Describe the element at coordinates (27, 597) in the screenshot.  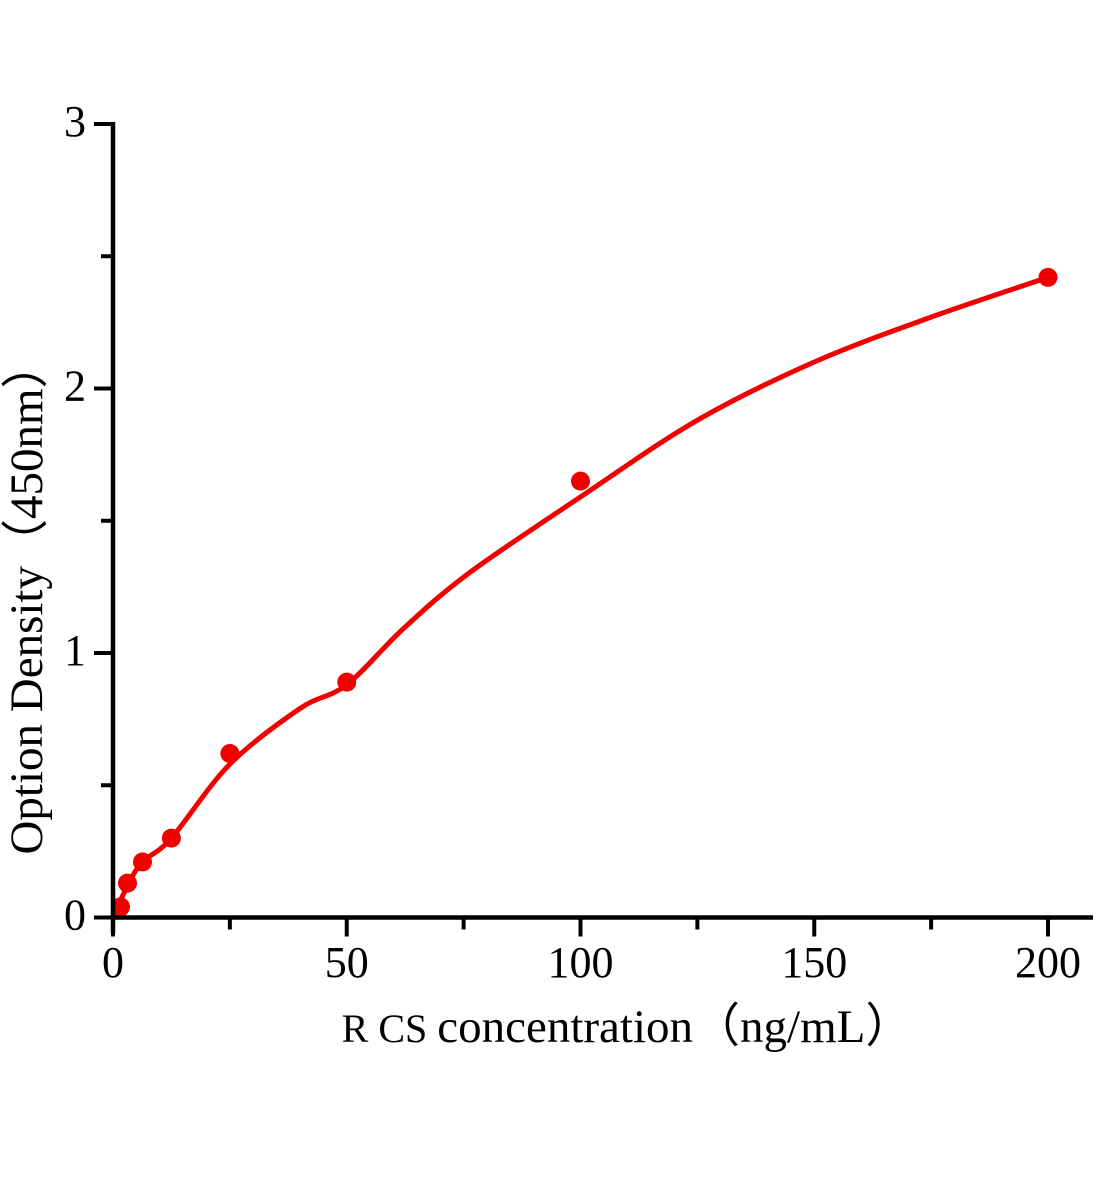
I see `y-axis-title: Option Density（450nm）` at that location.